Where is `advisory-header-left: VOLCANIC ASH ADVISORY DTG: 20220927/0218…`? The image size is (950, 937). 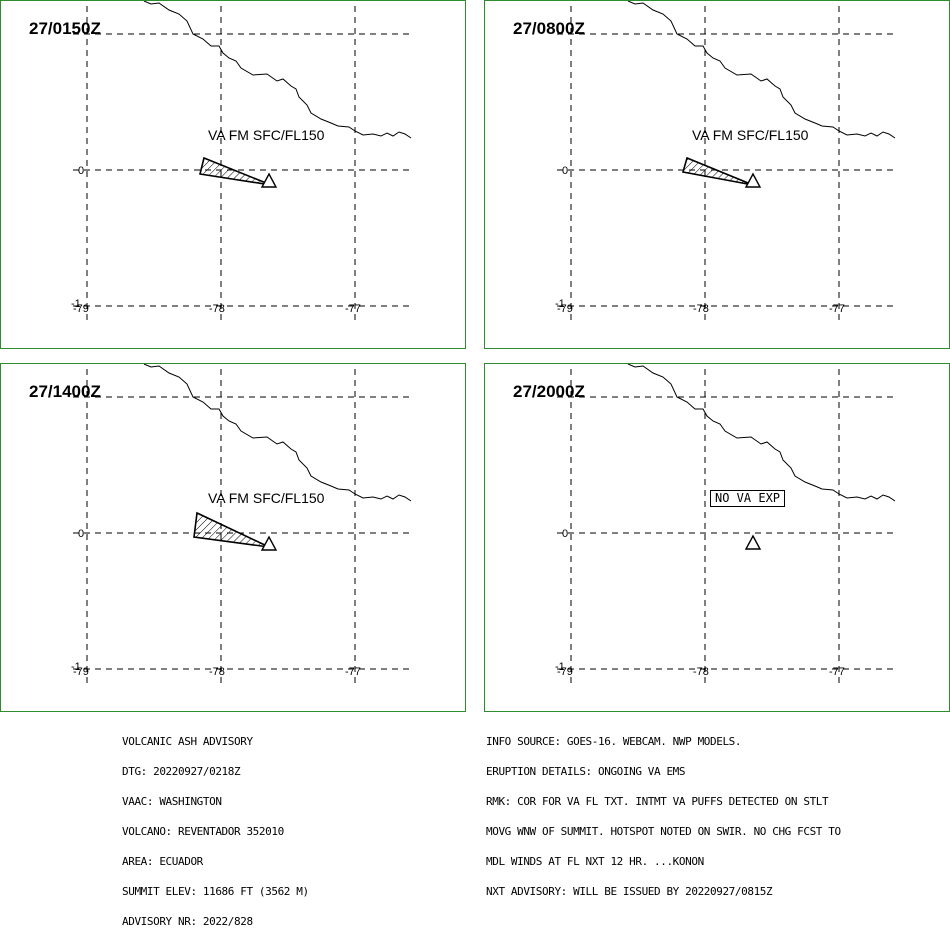 advisory-header-left: VOLCANIC ASH ADVISORY DTG: 20220927/0218… is located at coordinates (215, 827).